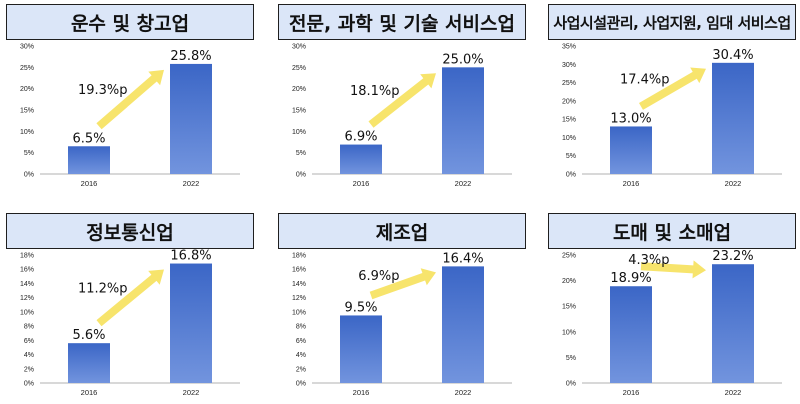 This screenshot has width=800, height=404. Describe the element at coordinates (378, 276) in the screenshot. I see `delta-label: 6.9%p` at that location.